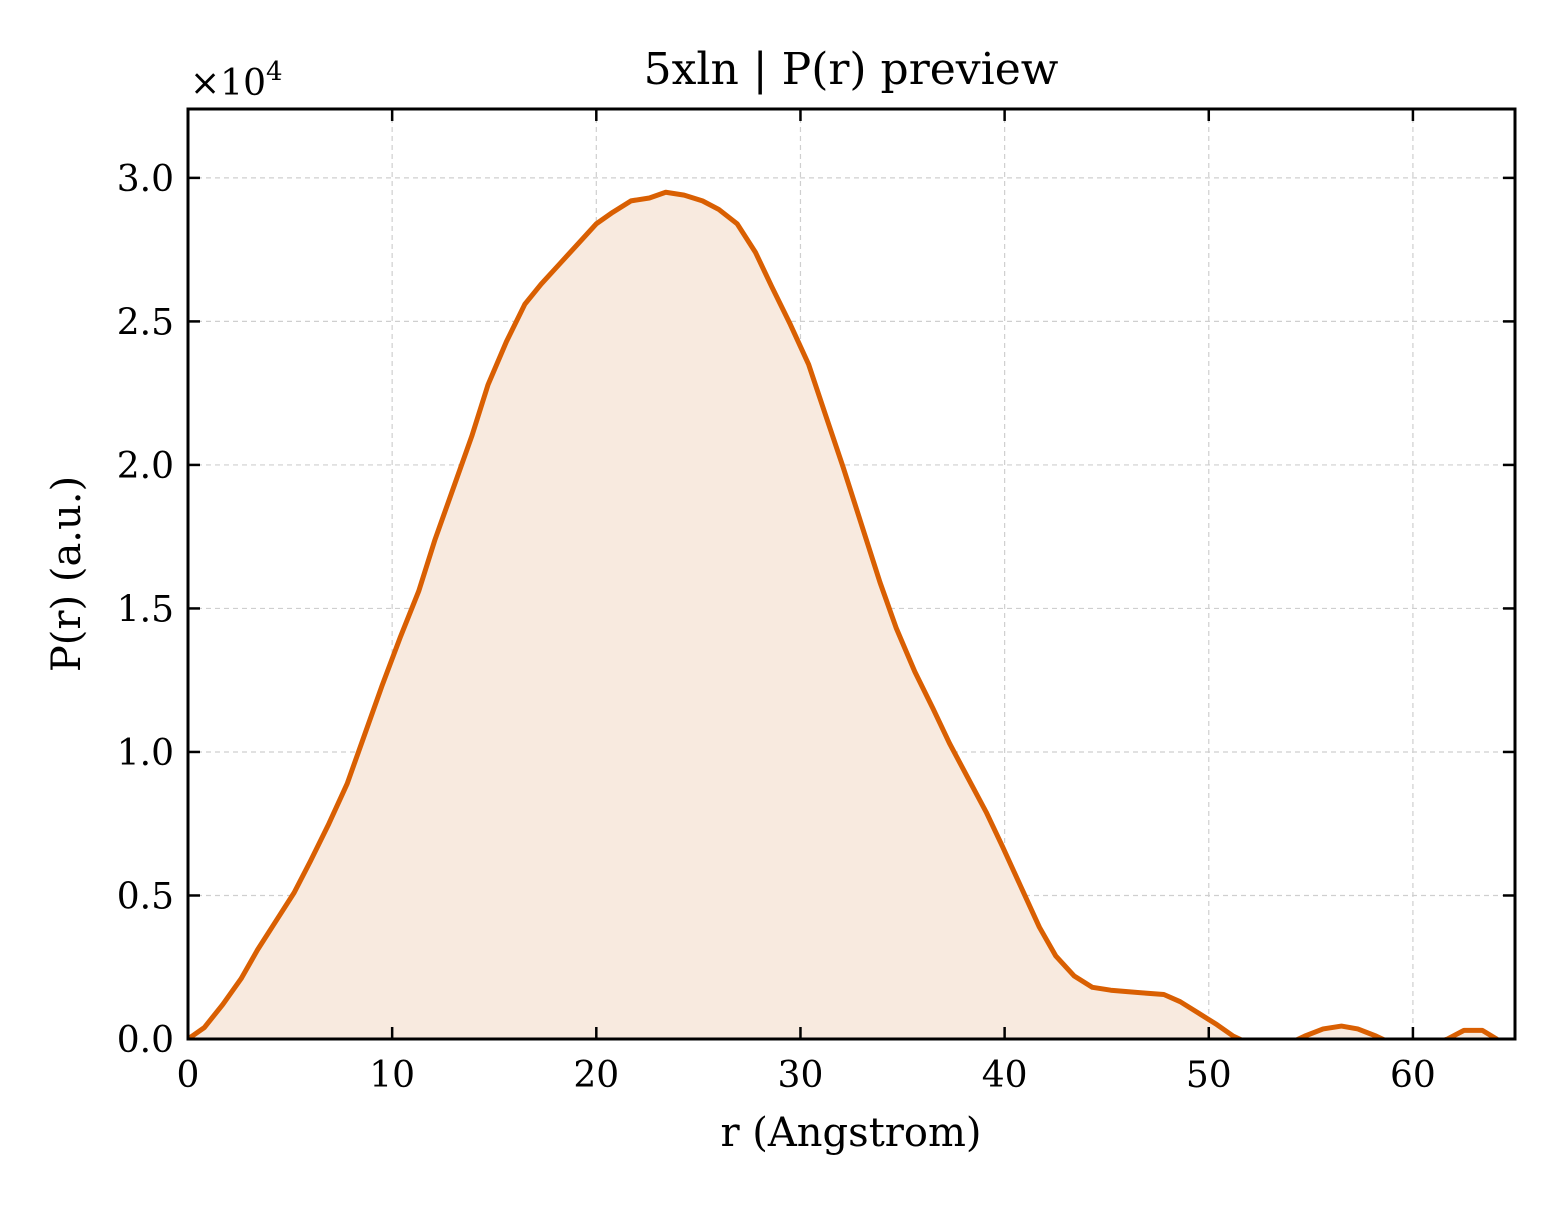 This screenshot has height=1205, width=1560. What do you see at coordinates (145, 609) in the screenshot?
I see `y-tick-label: 1.5` at bounding box center [145, 609].